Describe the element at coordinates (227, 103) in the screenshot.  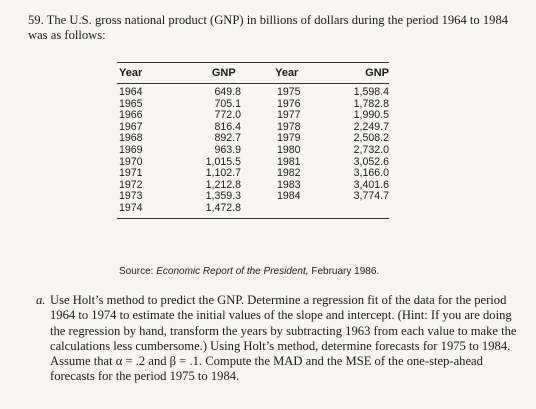
I see `gnp-cell: 705.1` at that location.